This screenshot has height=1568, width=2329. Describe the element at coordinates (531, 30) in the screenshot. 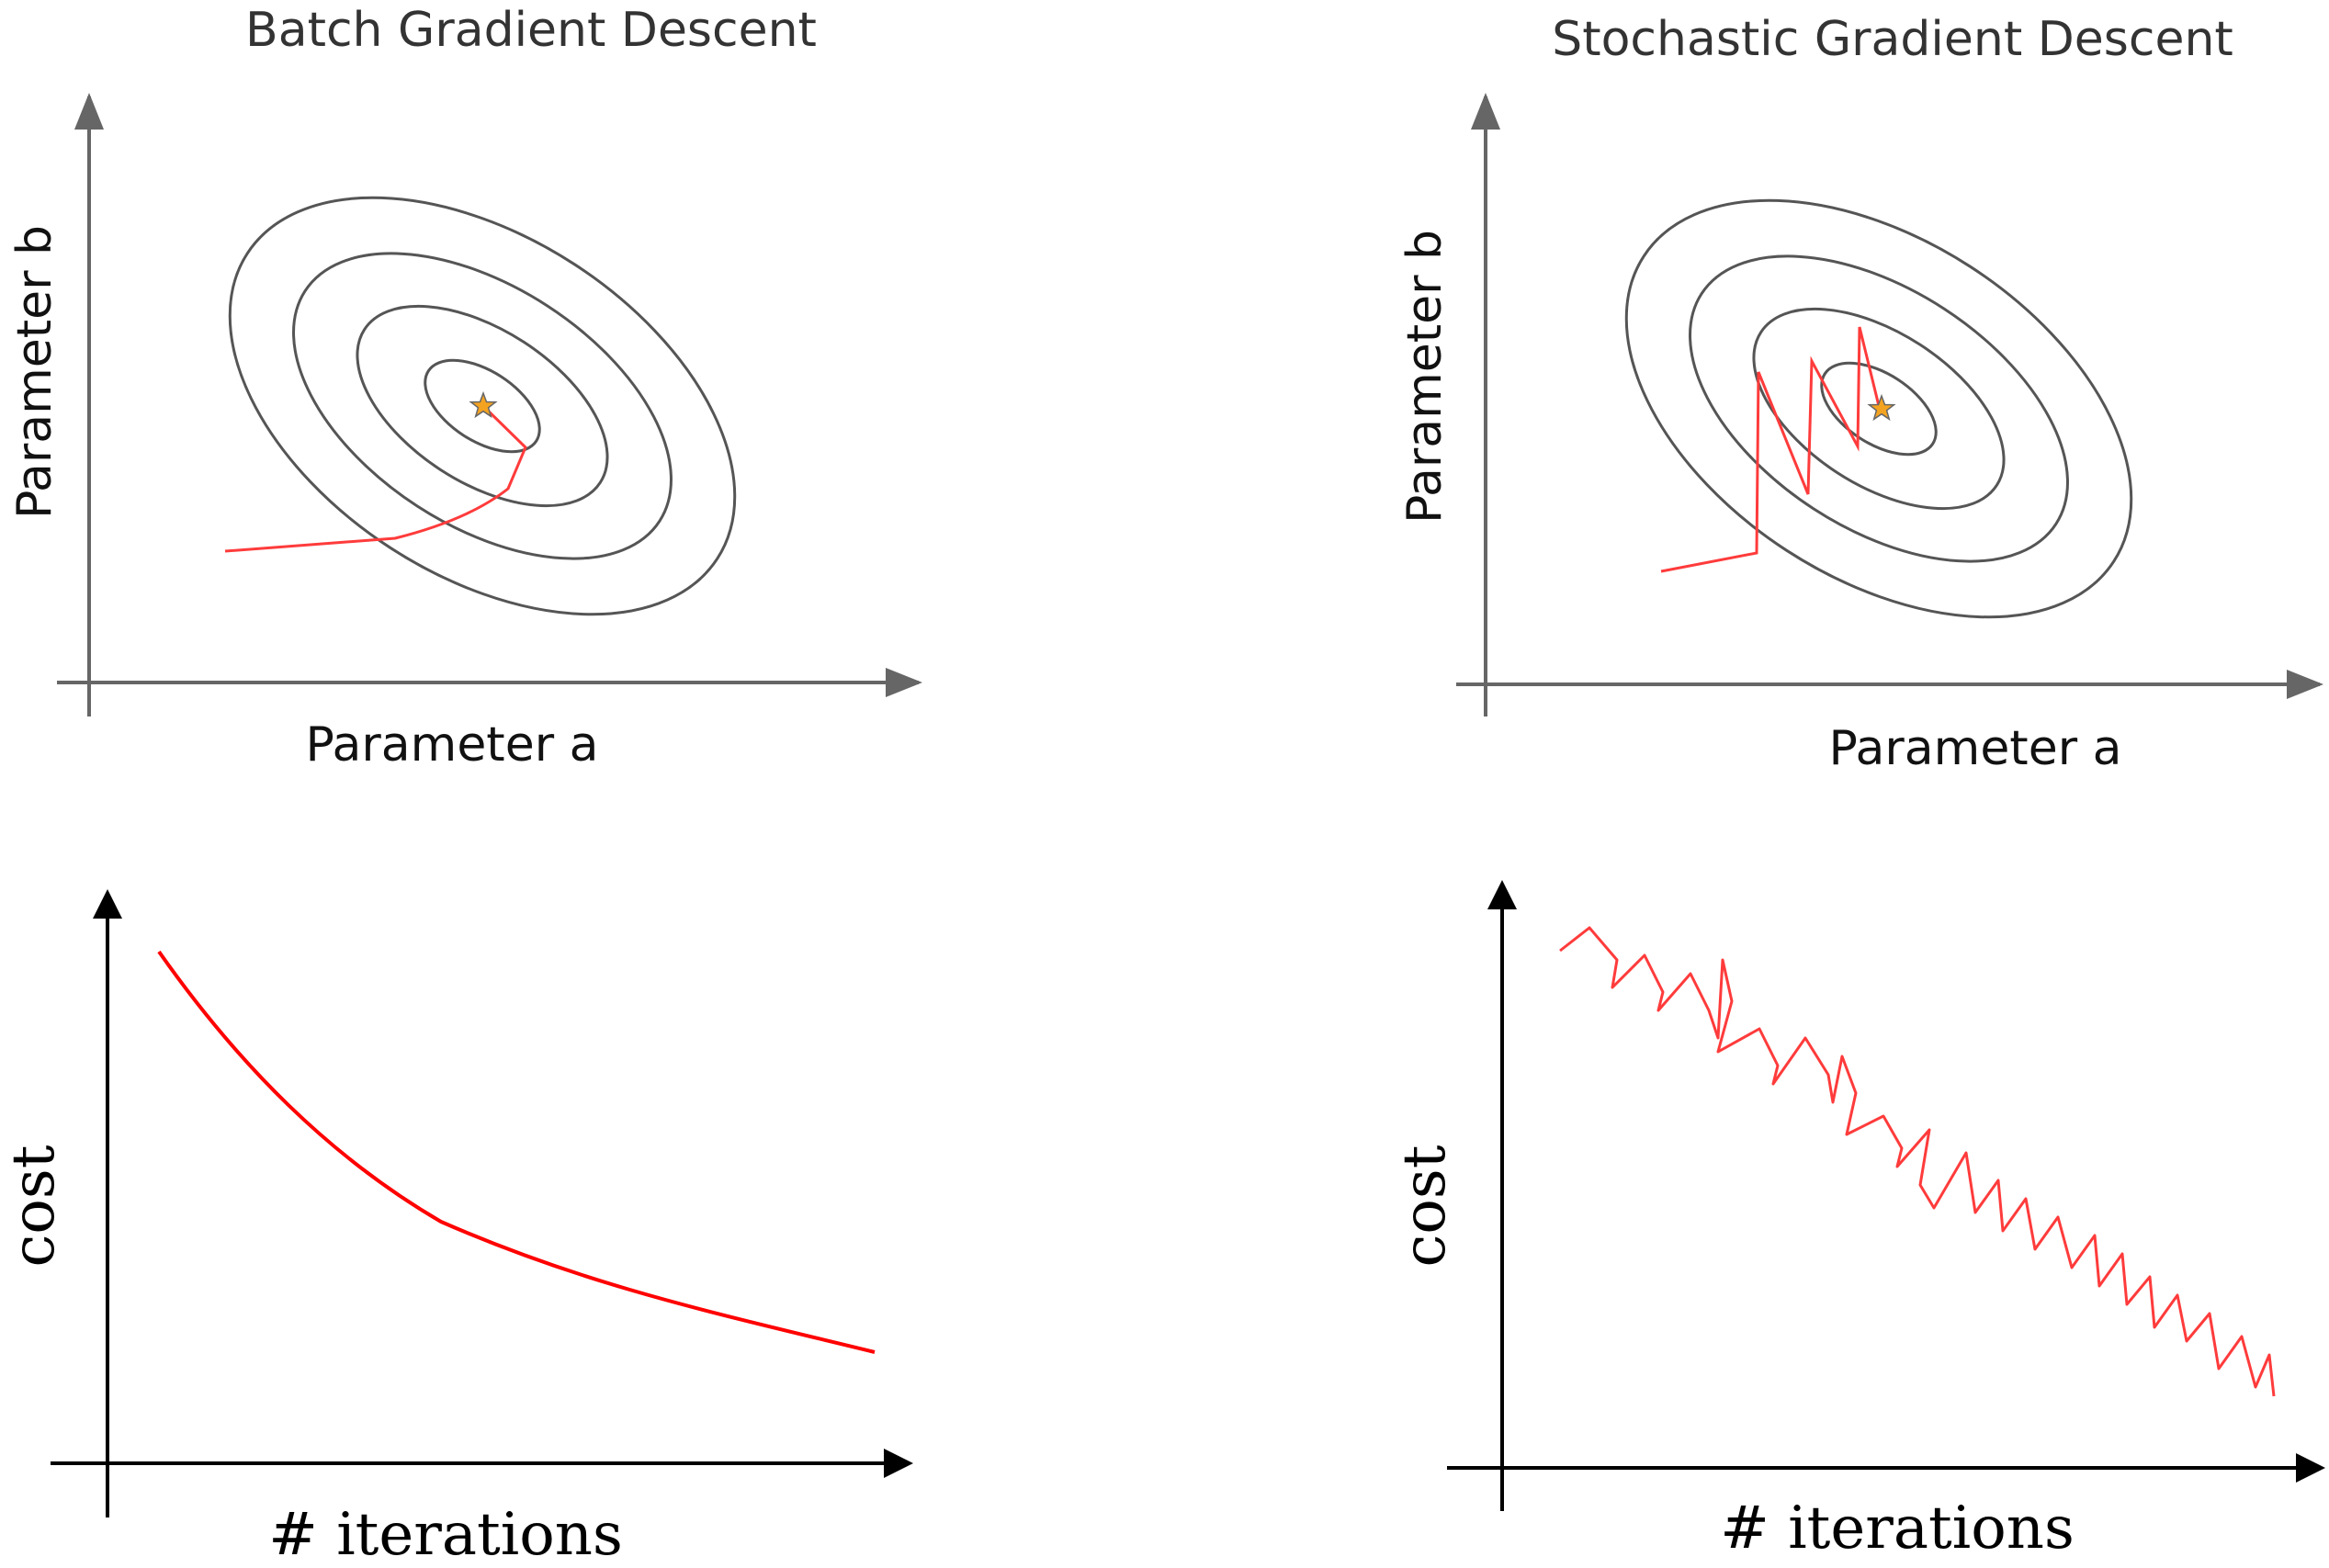

I see `batch-panel-title: Batch Gradient Descent` at that location.